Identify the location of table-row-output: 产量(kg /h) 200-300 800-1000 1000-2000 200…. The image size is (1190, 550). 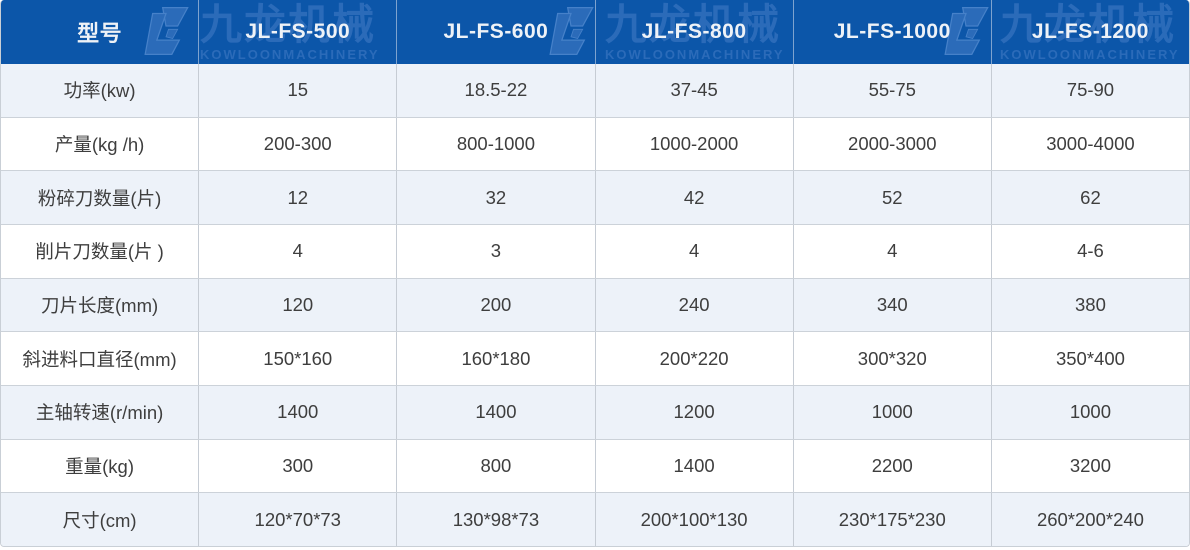
(595, 144).